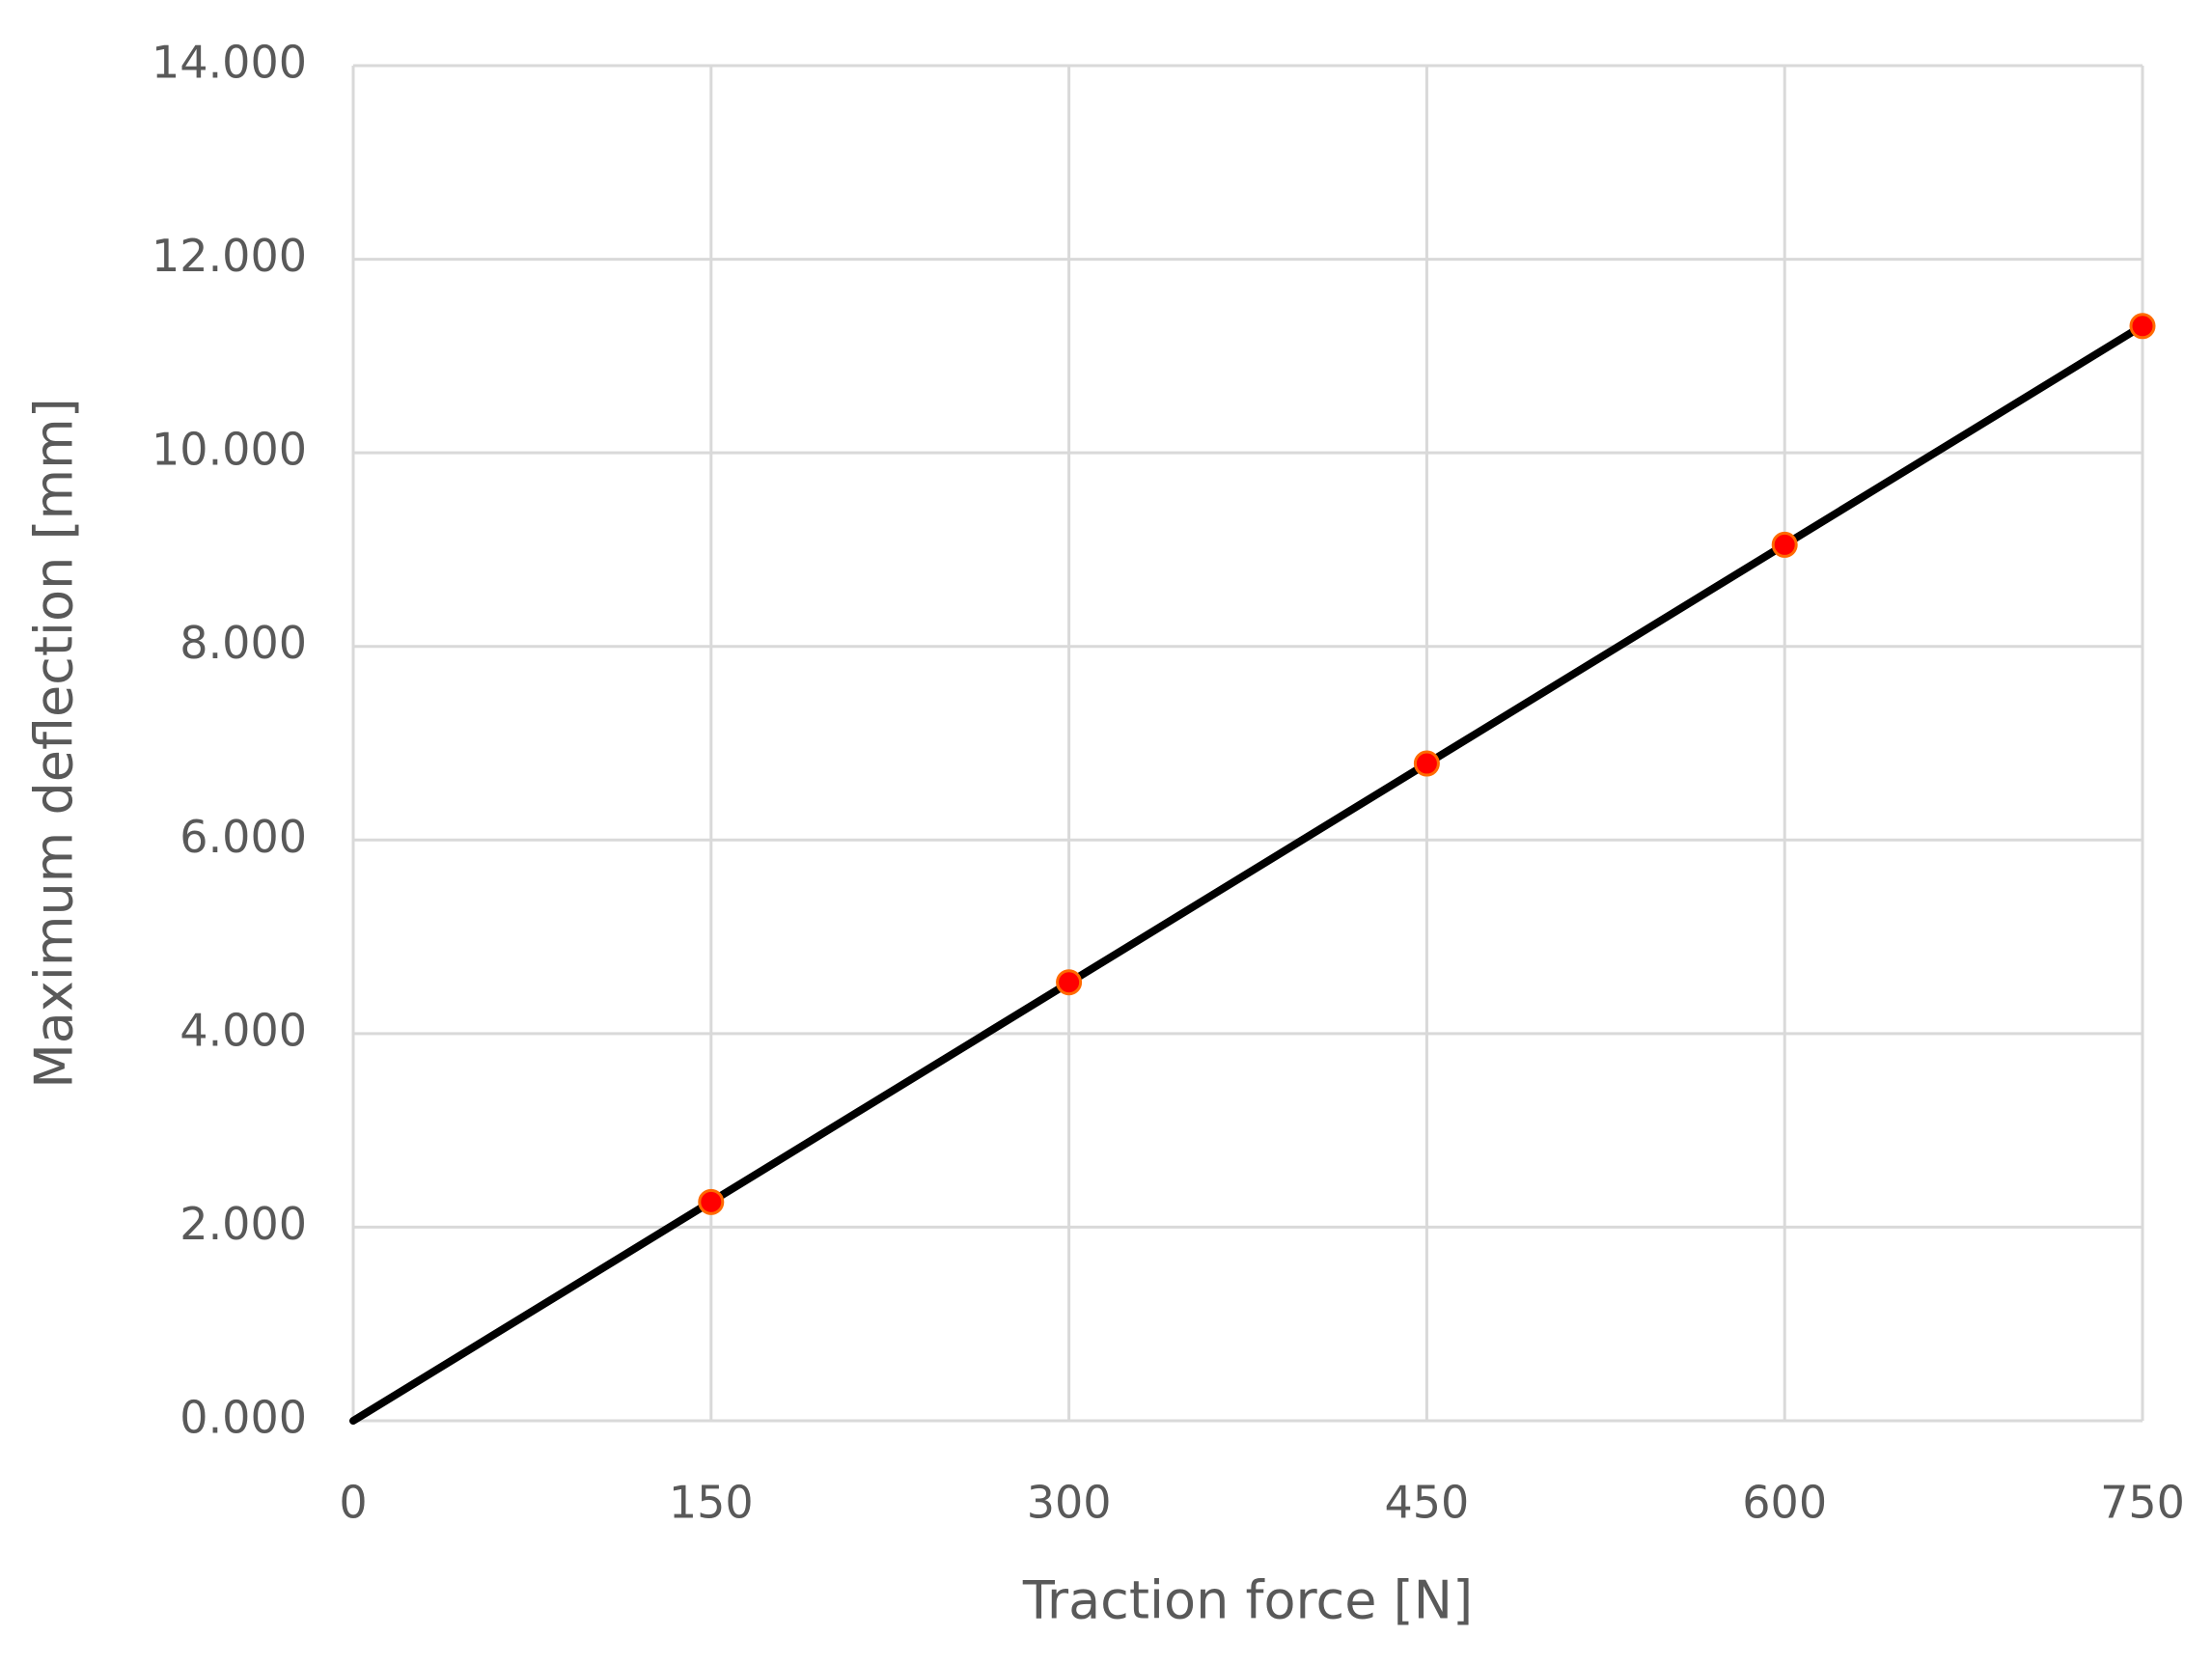 Image resolution: width=2212 pixels, height=1664 pixels. Describe the element at coordinates (1247, 1600) in the screenshot. I see `x-axis-title: Traction force [N]` at that location.